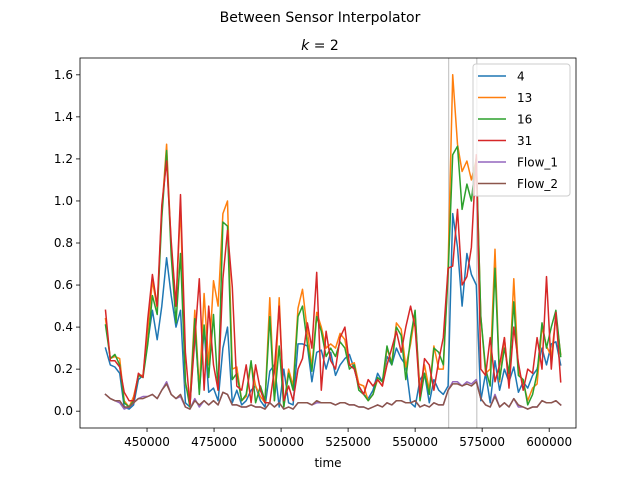  What do you see at coordinates (521, 130) in the screenshot?
I see `legend: 4 13 16 31 Flow_1 Flow_2` at bounding box center [521, 130].